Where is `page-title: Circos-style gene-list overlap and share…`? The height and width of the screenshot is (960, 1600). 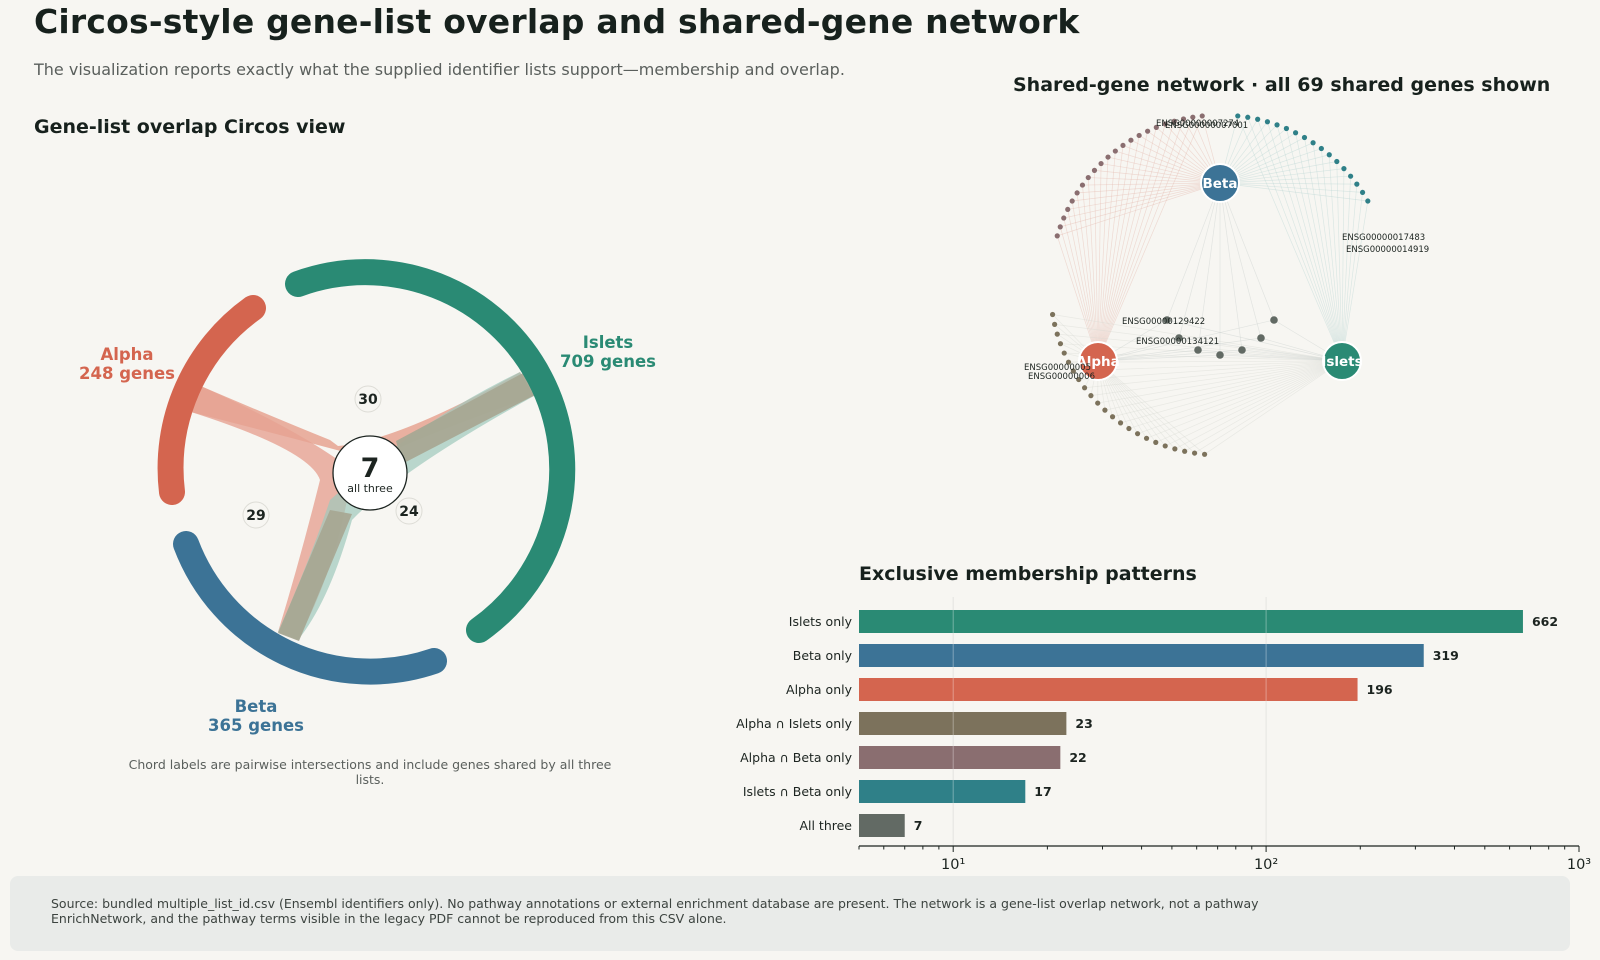
page-title: Circos-style gene-list overlap and share… is located at coordinates (557, 21).